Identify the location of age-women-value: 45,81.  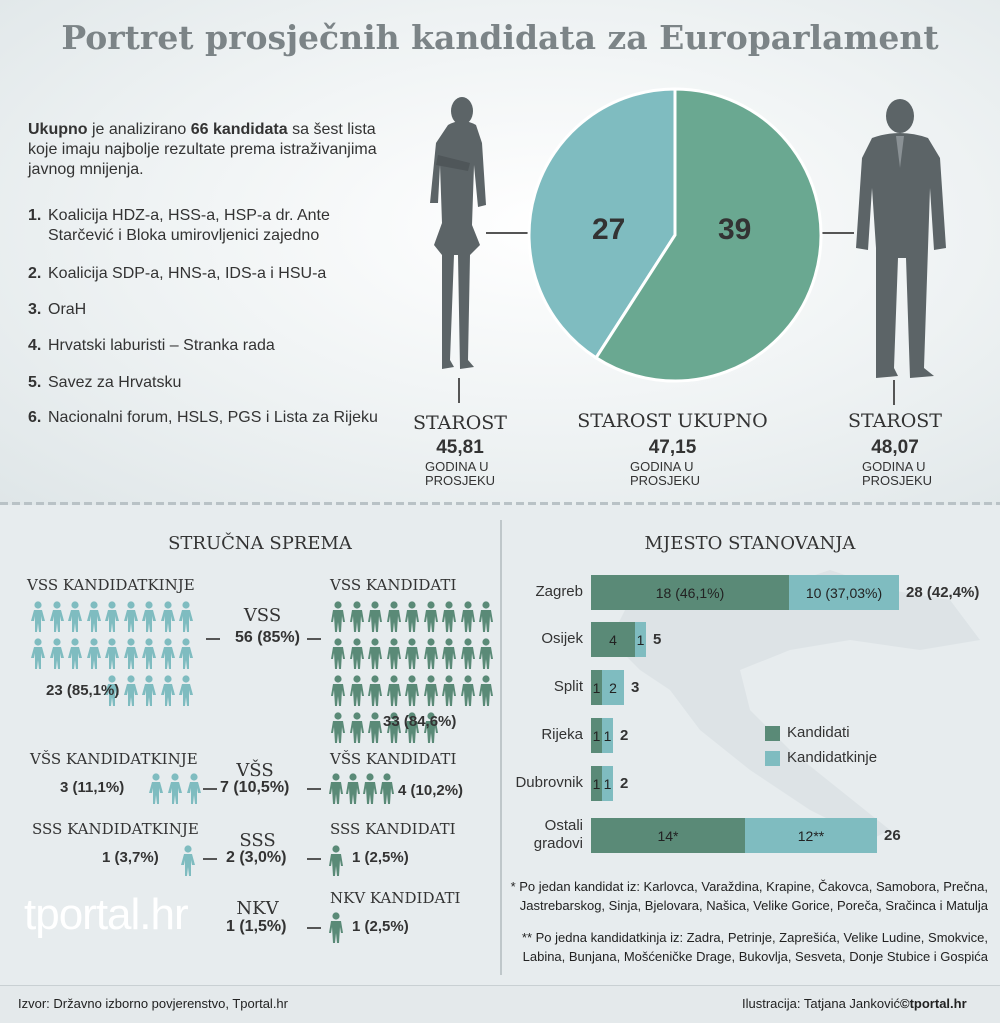
(460, 447).